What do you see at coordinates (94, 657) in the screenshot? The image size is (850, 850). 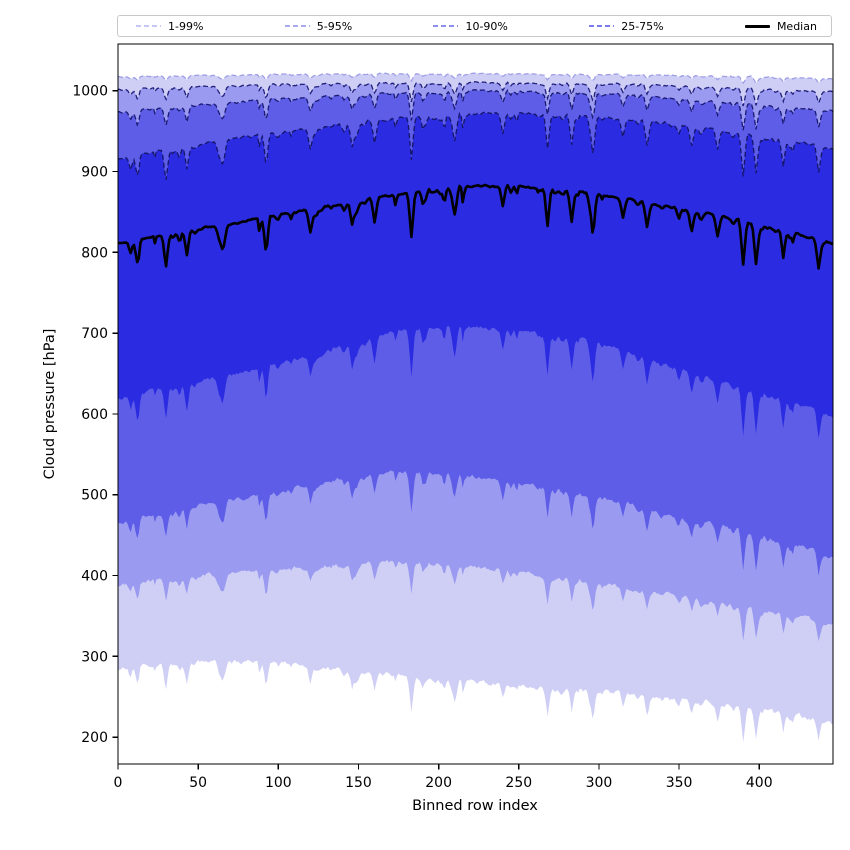 I see `y-tick-label: 300` at bounding box center [94, 657].